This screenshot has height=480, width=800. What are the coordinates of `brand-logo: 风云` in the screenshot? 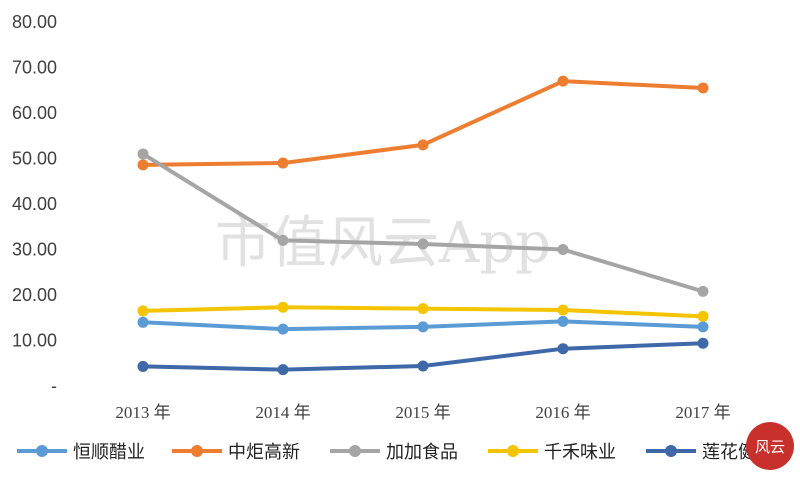 It's located at (770, 446).